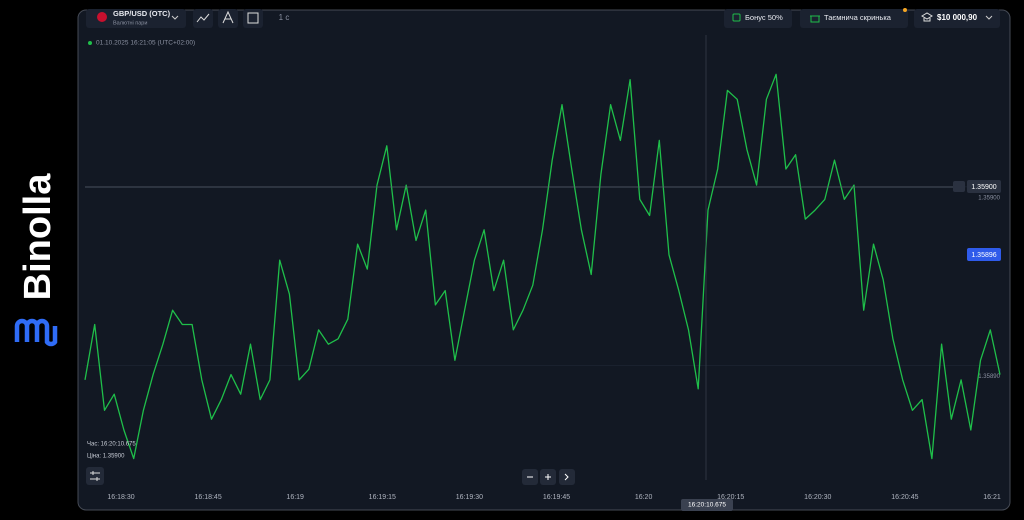 Image resolution: width=1024 pixels, height=520 pixels. I want to click on x-tick-label: 16:20, so click(644, 497).